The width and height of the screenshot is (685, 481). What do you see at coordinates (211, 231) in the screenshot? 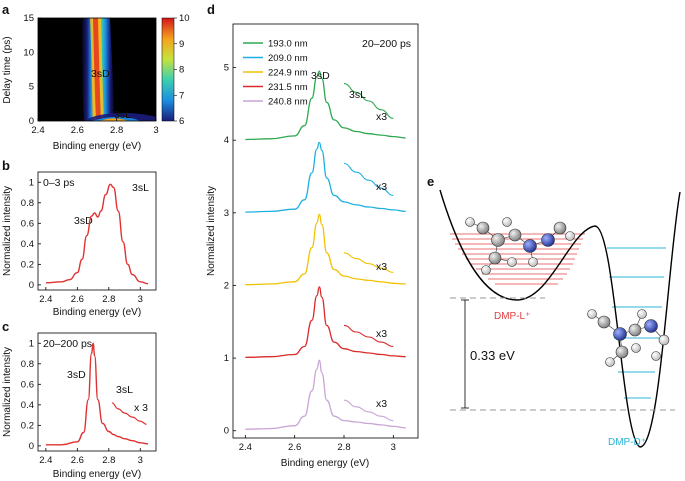
I see `panel-d-y-axis-label: Normalized intensity` at bounding box center [211, 231].